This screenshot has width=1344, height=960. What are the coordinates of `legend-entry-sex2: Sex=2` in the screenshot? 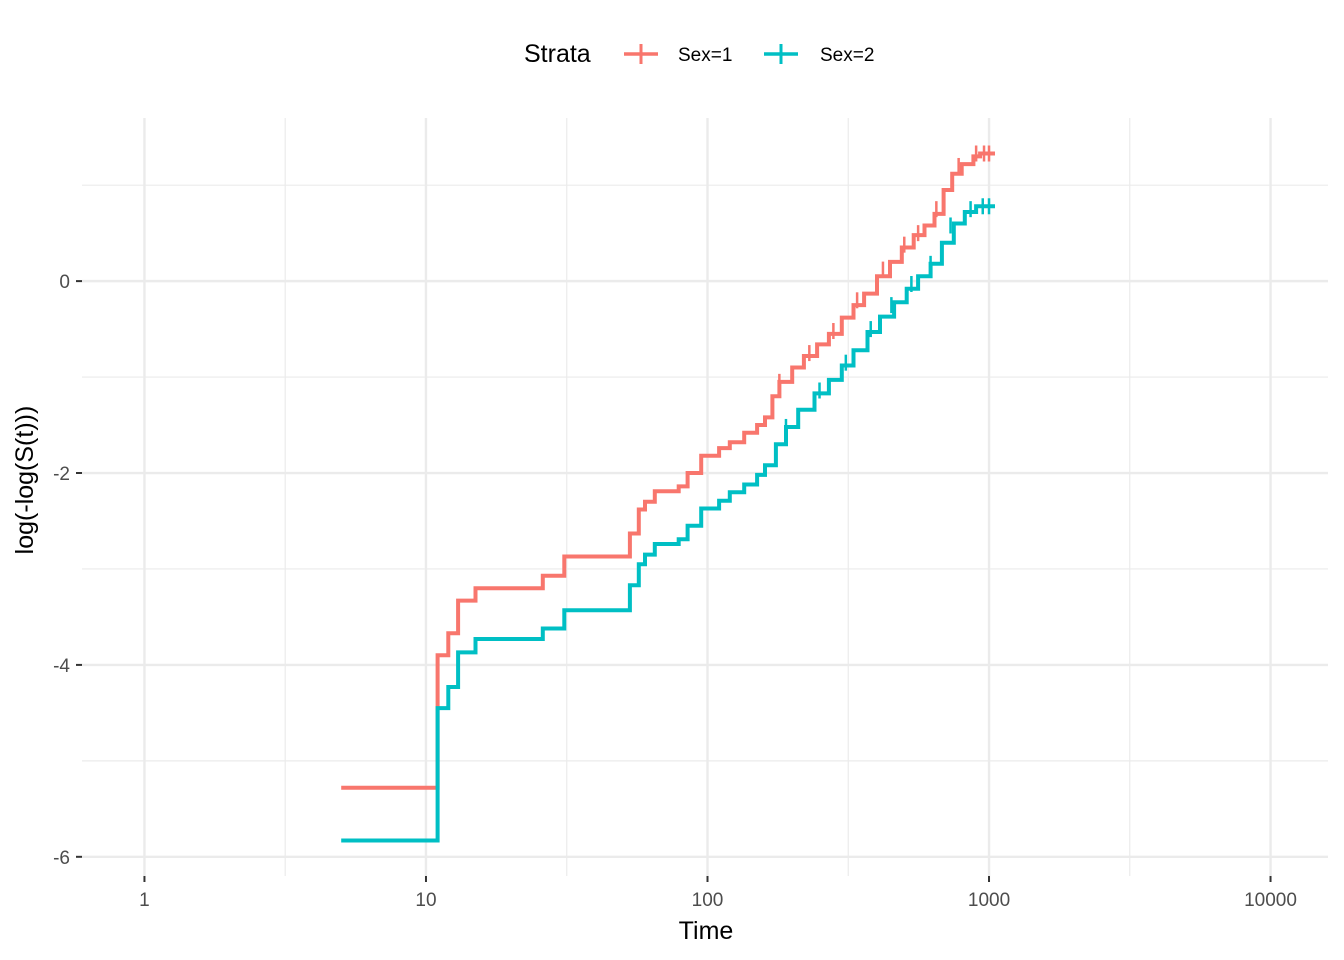 It's located at (819, 55).